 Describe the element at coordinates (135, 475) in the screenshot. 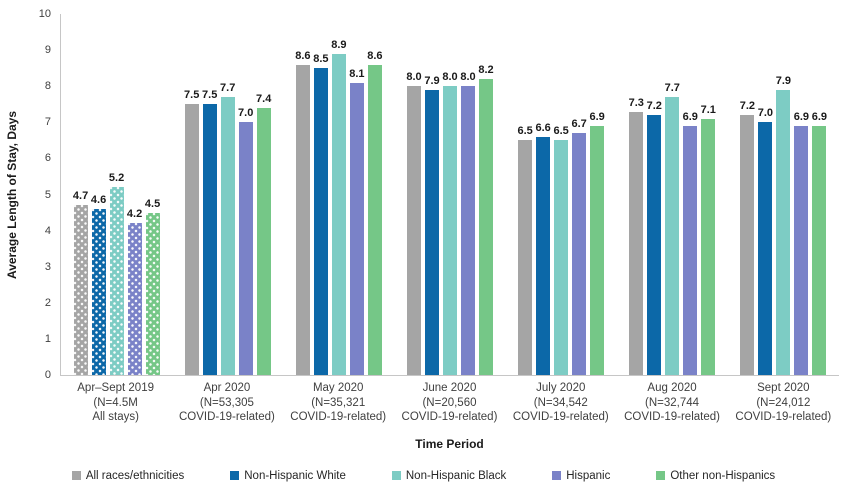

I see `legend-label: All races/ethnicities` at that location.